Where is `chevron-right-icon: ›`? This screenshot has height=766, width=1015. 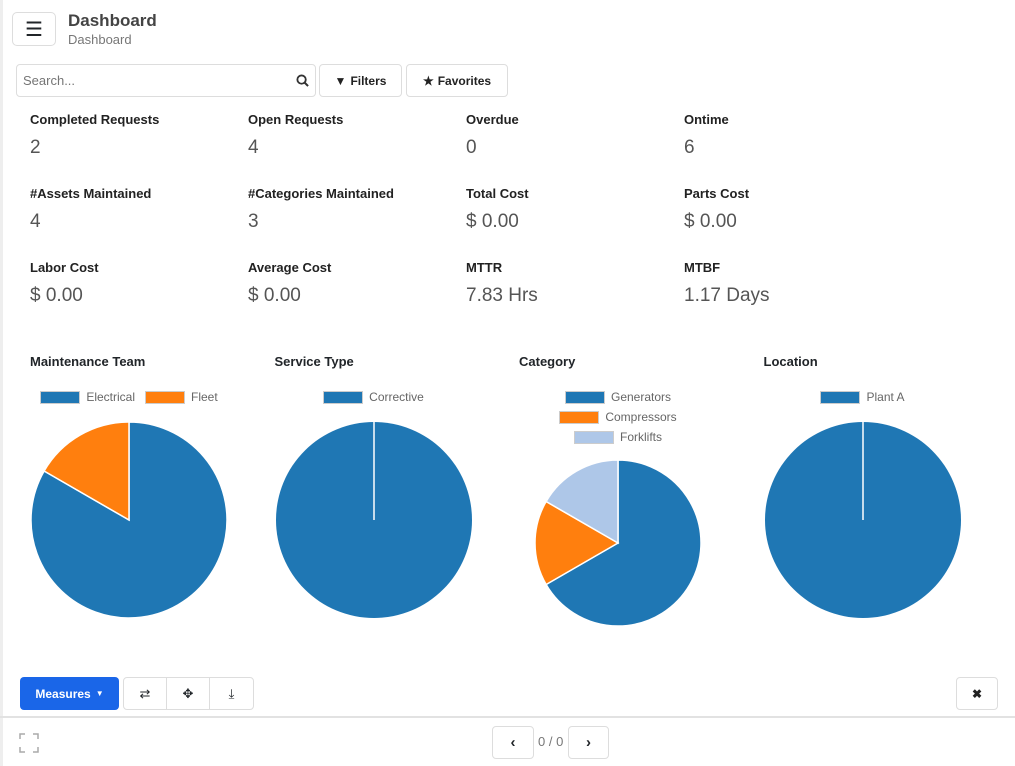
chevron-right-icon: › is located at coordinates (588, 742).